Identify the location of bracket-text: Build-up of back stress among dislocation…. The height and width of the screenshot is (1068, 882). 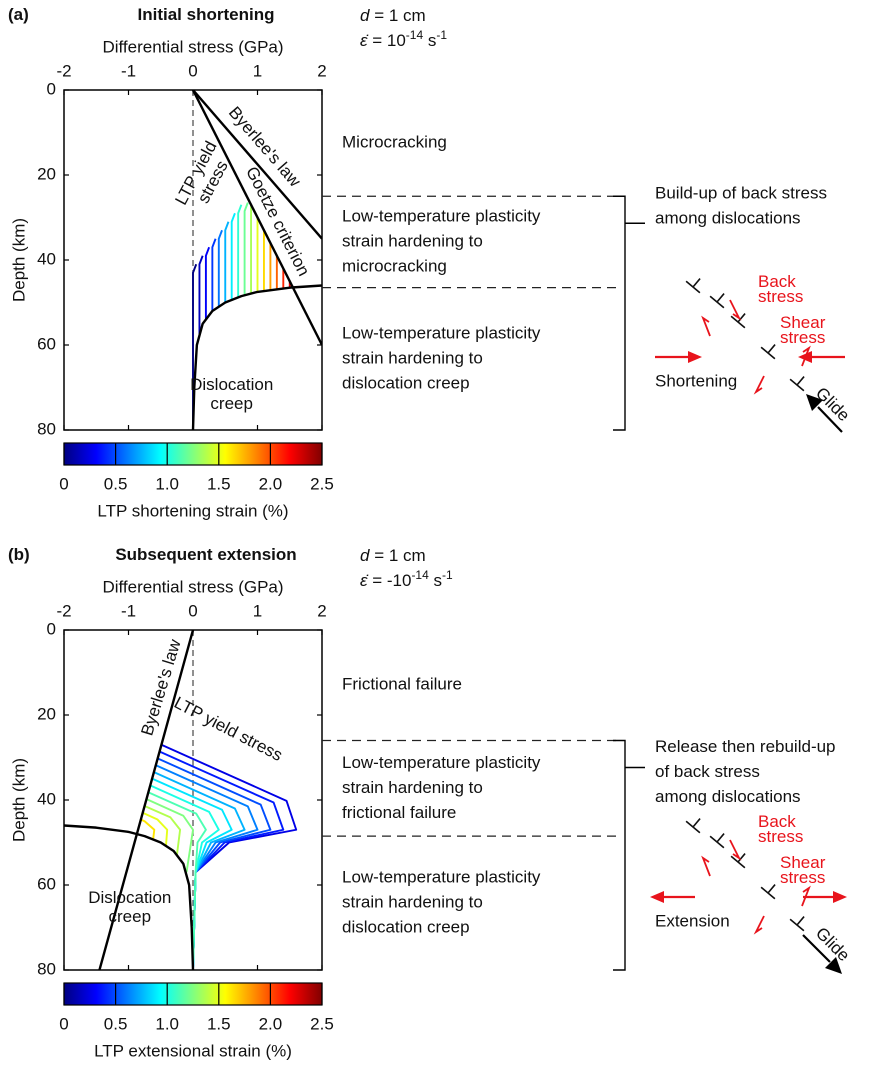
(741, 206).